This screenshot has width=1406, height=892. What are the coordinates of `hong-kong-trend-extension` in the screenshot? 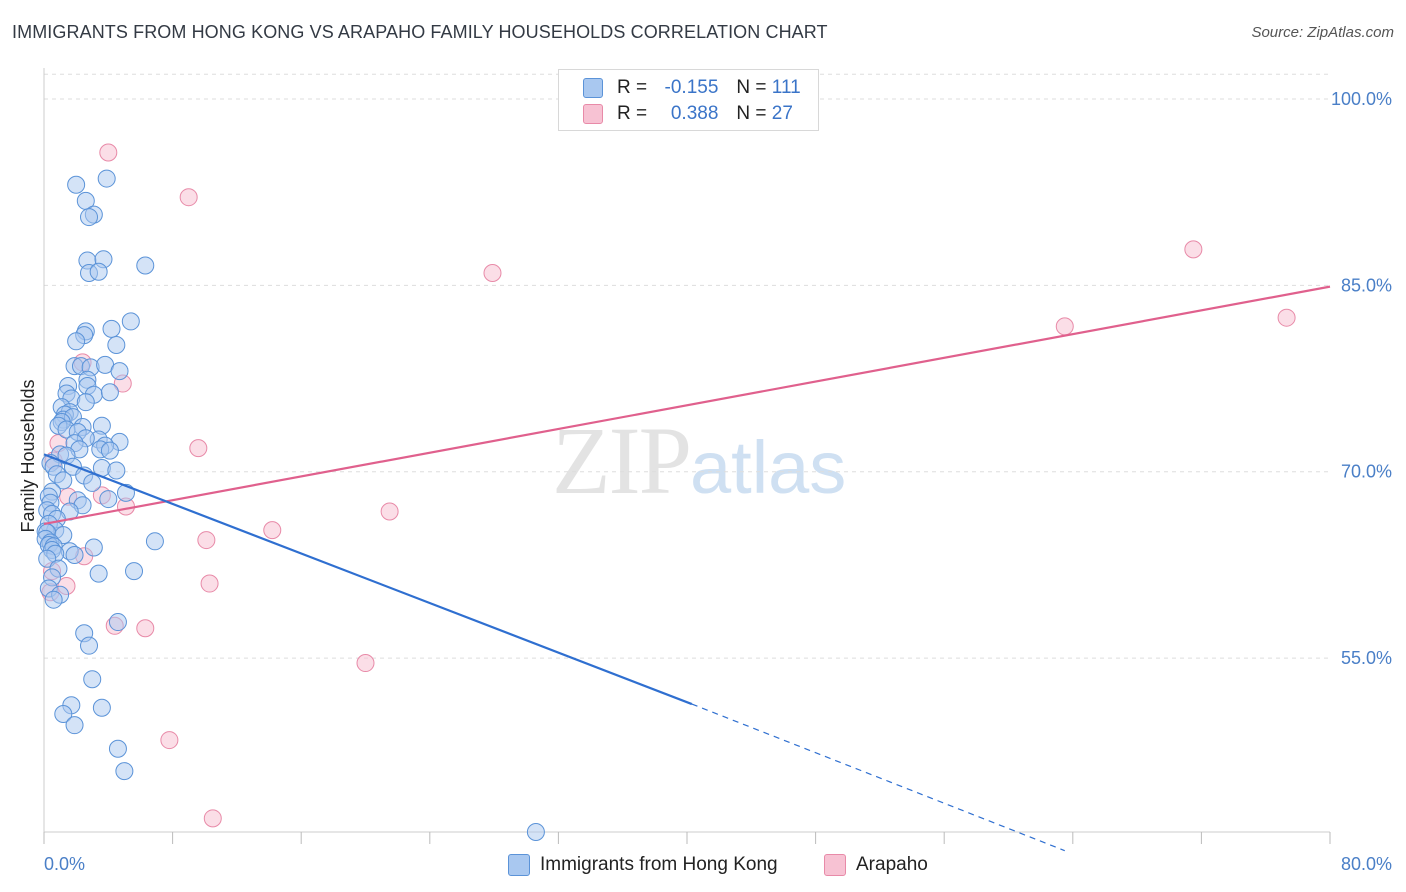 It's located at (878, 777).